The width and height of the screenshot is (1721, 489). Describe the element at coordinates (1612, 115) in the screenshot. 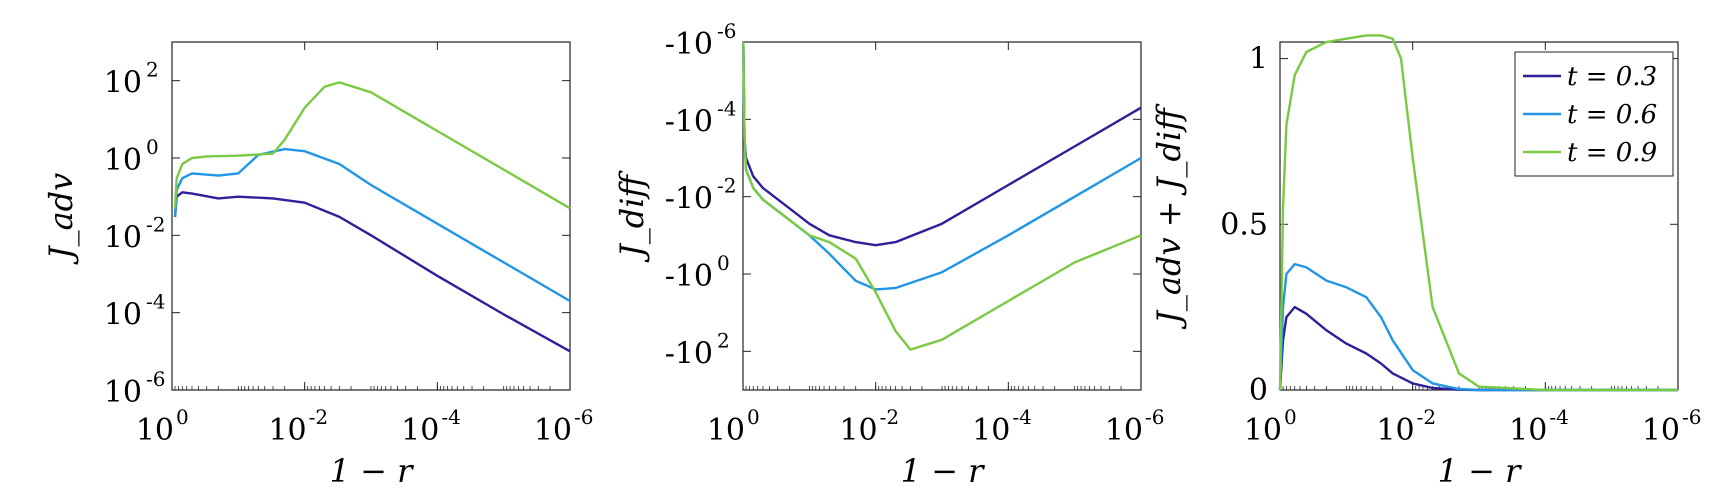

I see `legend-label: t = 0.6` at that location.